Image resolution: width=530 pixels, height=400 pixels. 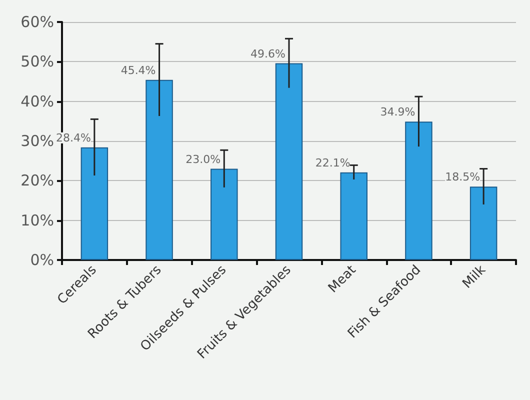 What do you see at coordinates (462, 177) in the screenshot?
I see `data-label: 18.5%` at bounding box center [462, 177].